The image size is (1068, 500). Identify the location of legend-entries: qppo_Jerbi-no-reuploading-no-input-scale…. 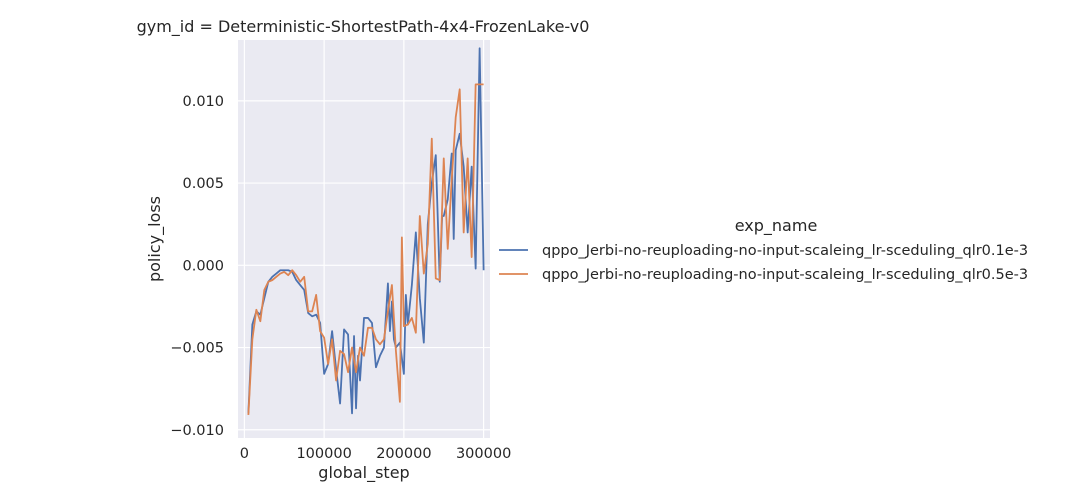
(763, 263).